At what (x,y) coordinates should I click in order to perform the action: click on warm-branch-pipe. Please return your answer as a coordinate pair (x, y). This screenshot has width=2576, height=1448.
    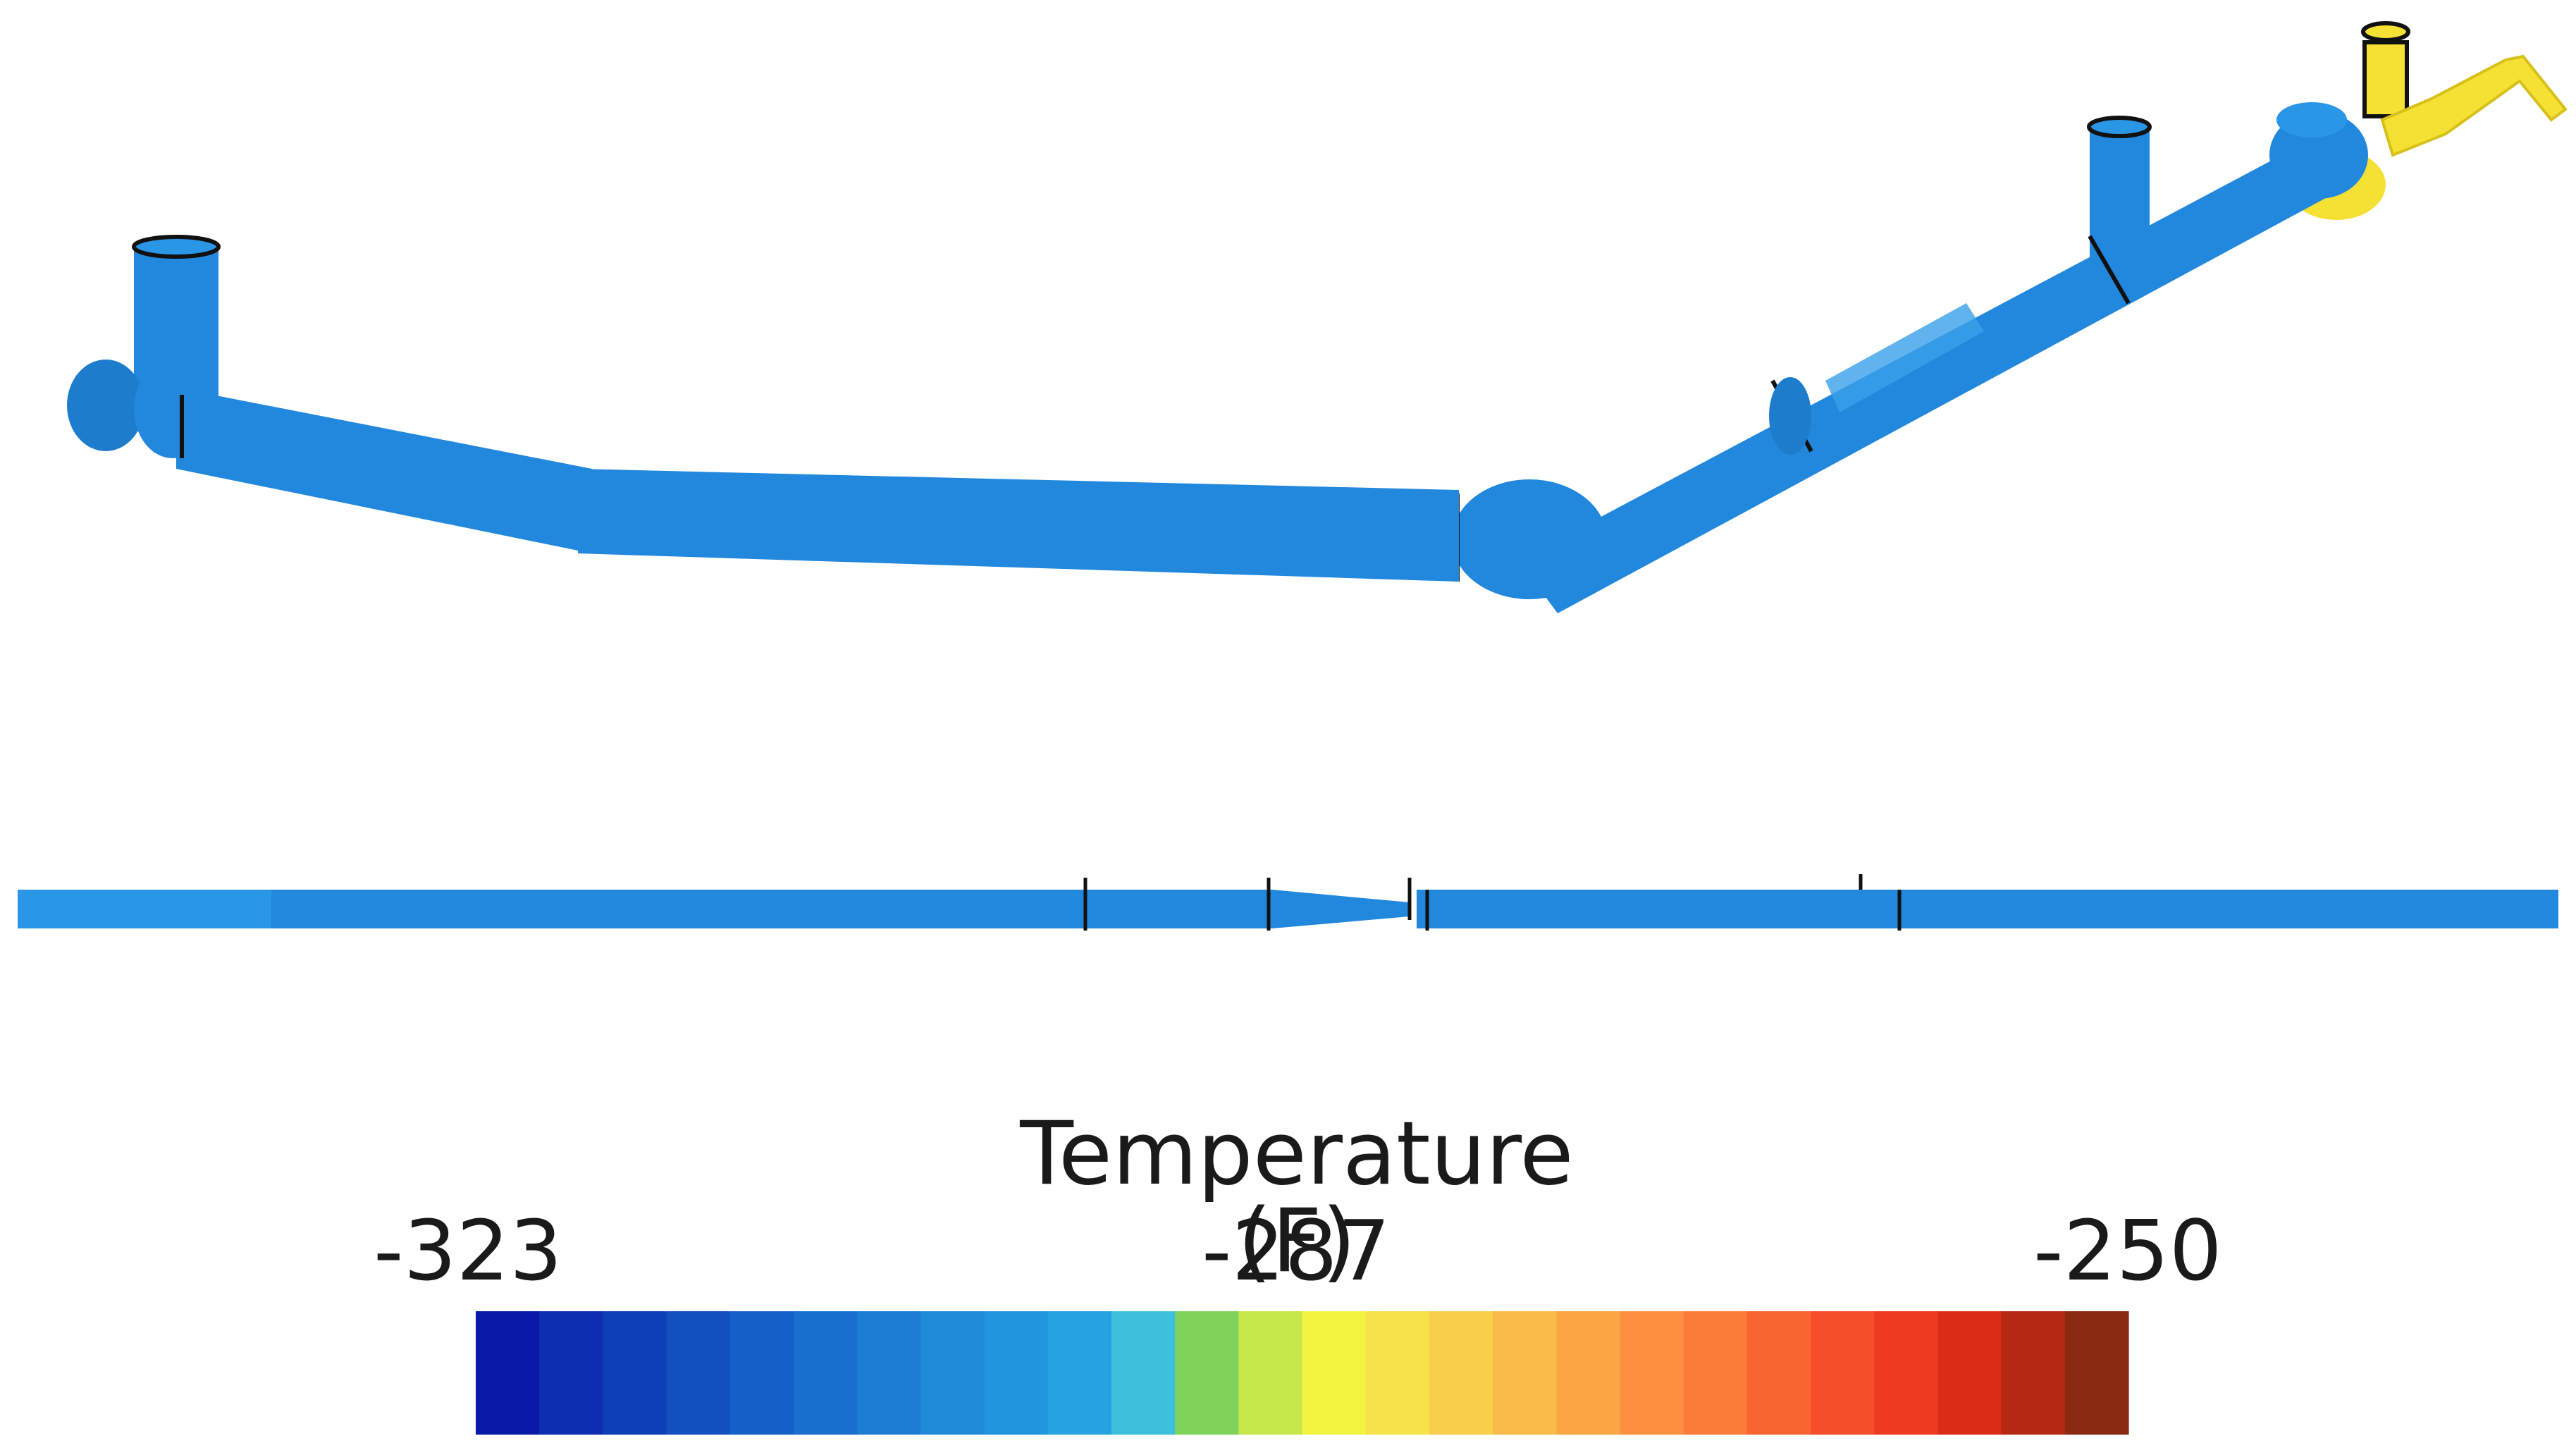
    Looking at the image, I should click on (2474, 105).